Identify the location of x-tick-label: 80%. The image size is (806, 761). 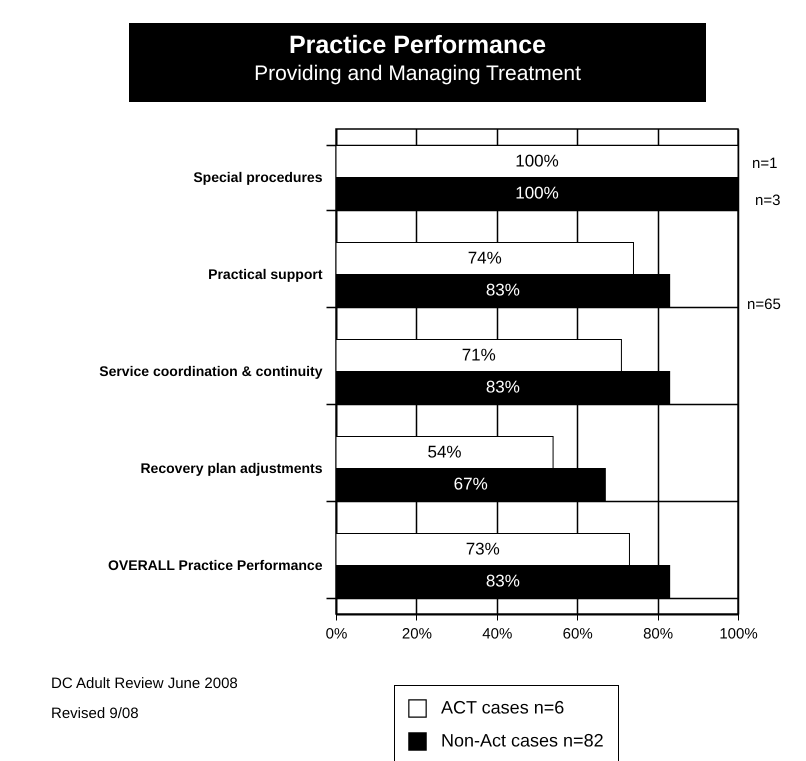
(658, 634).